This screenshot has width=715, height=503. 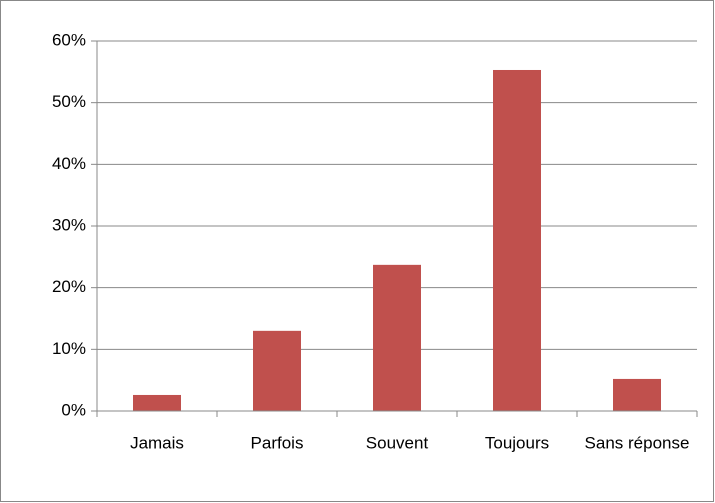 What do you see at coordinates (277, 442) in the screenshot?
I see `x-tick-label: Parfois` at bounding box center [277, 442].